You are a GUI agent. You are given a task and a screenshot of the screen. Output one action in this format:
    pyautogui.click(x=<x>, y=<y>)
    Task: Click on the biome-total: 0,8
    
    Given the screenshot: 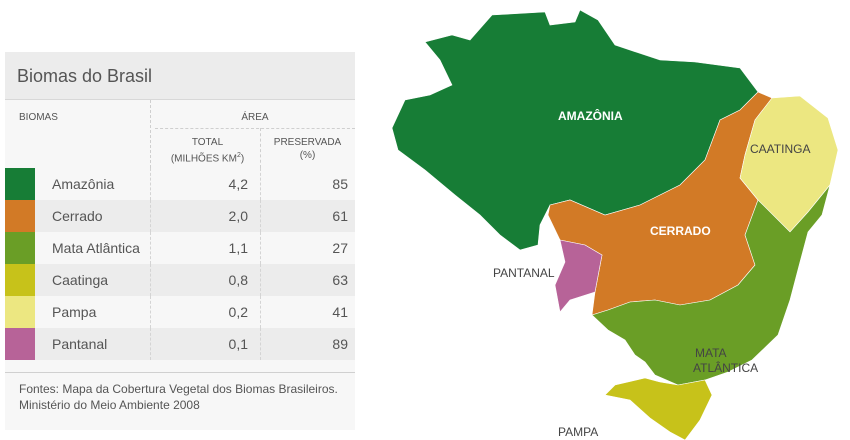 What is the action you would take?
    pyautogui.click(x=238, y=280)
    